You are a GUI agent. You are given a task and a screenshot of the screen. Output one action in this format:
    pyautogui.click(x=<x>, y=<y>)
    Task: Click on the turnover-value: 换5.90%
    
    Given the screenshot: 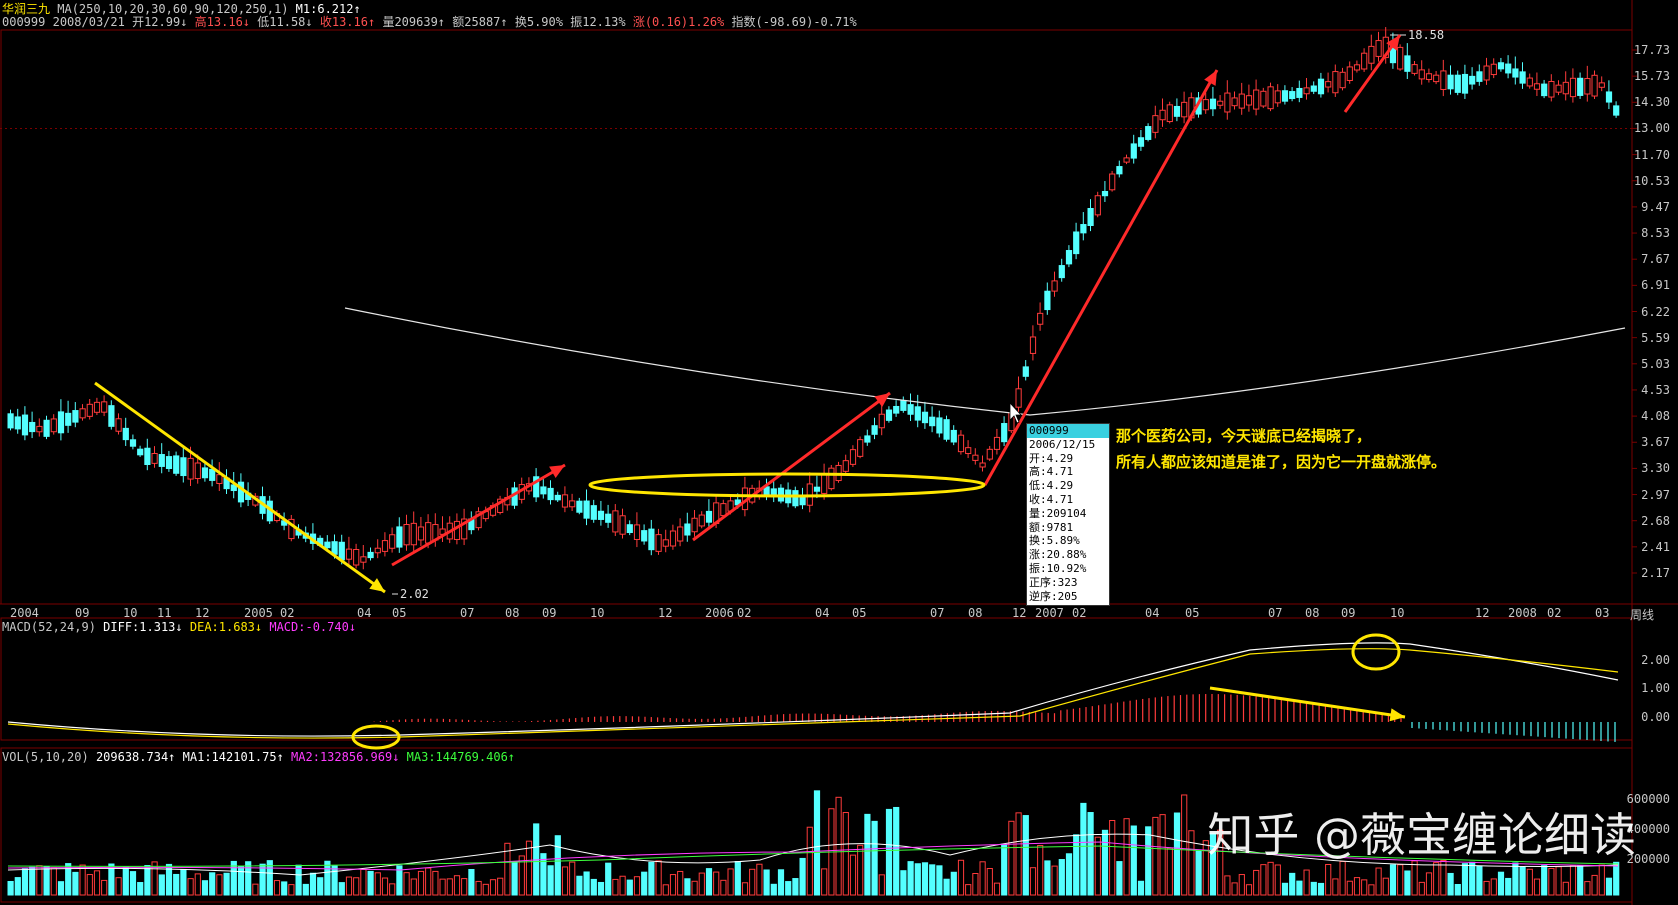 What is the action you would take?
    pyautogui.click(x=538, y=22)
    